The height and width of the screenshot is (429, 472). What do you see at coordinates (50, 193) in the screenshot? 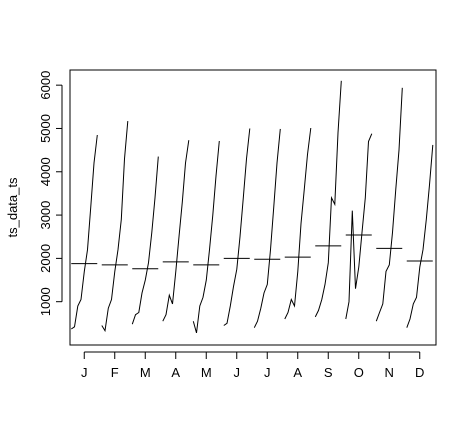
I see `y-axis: 1000 2000 3000 4000 5000 6000` at bounding box center [50, 193].